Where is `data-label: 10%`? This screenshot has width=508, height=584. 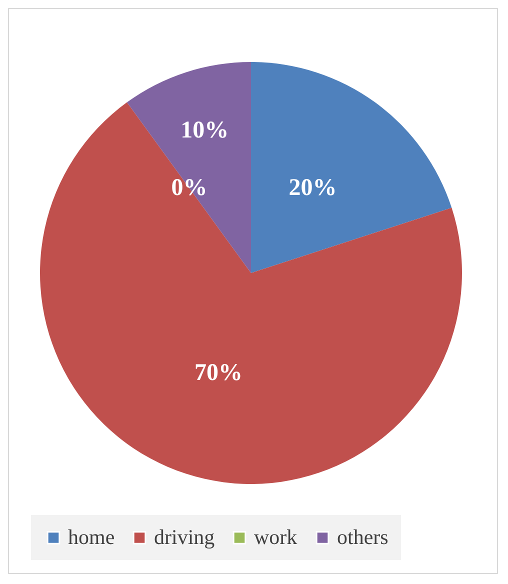 data-label: 10% is located at coordinates (204, 130).